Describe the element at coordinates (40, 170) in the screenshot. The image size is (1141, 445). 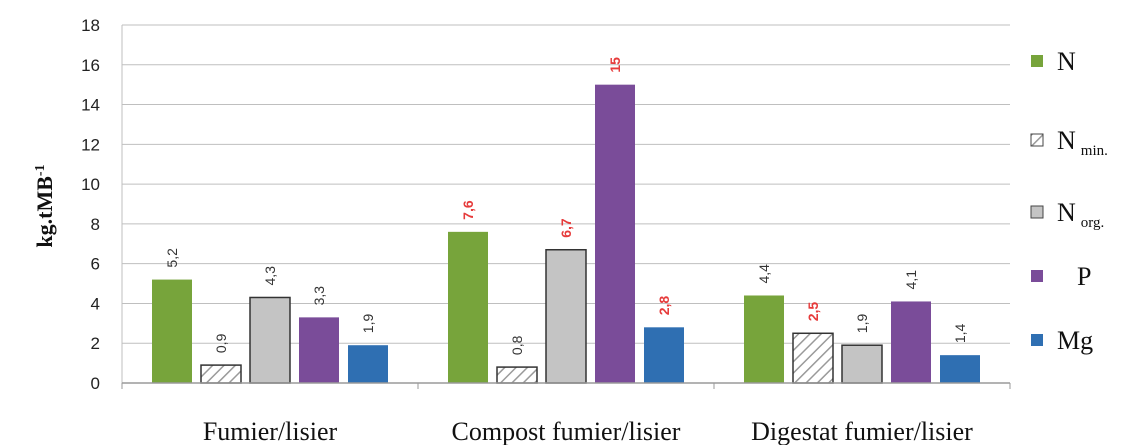
I see `y-axis-label-superscript: -1` at that location.